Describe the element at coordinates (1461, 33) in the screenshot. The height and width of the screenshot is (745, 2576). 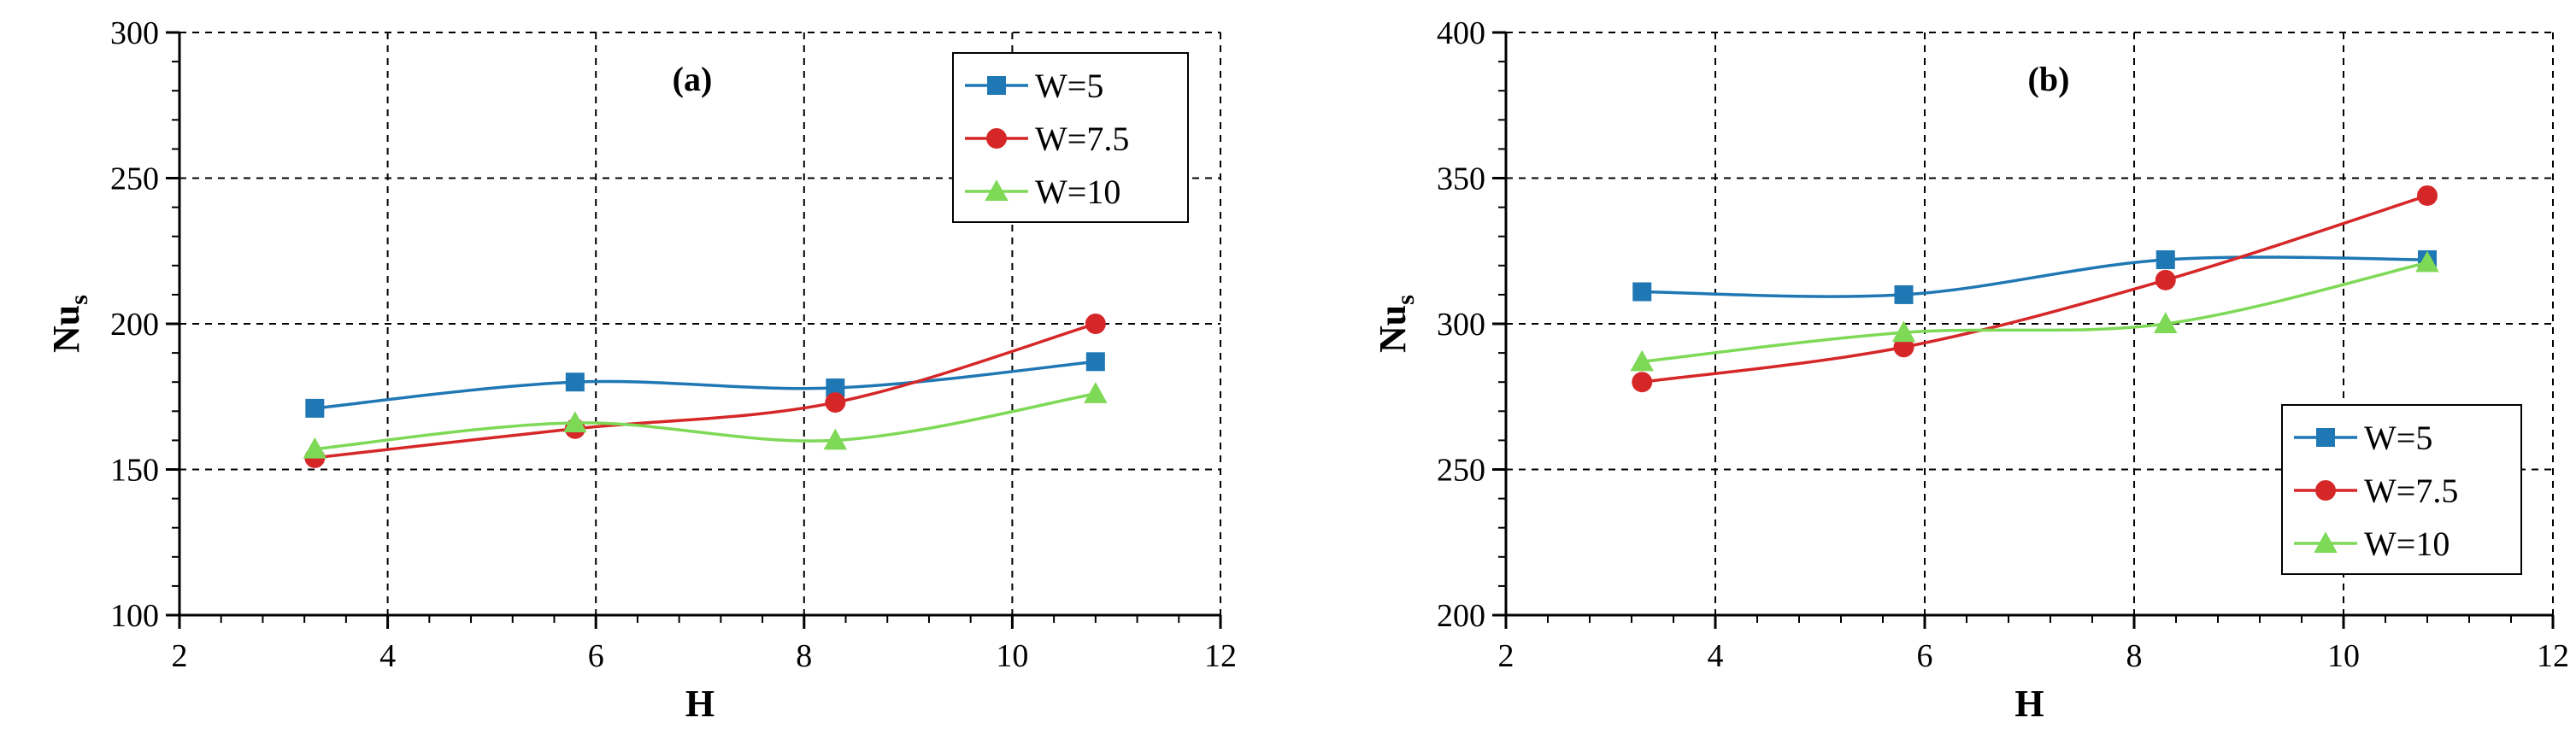
I see `y-tick-label: 400` at that location.